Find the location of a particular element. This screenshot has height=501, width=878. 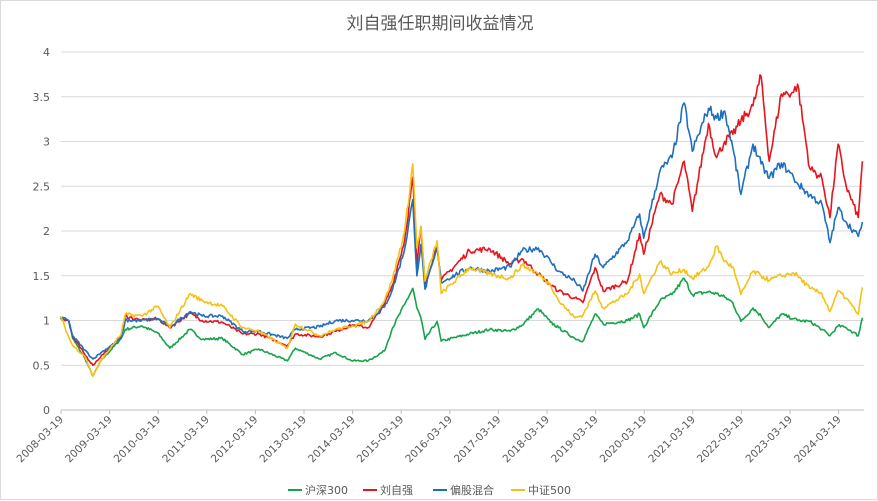

y-tick-label: 2 is located at coordinates (46, 231).